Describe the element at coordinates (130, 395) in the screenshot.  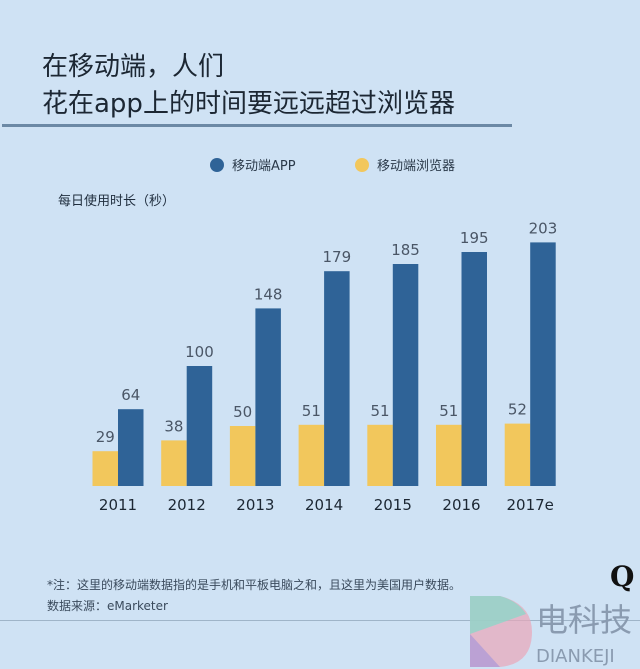
I see `data-label-app-2011: 64` at that location.